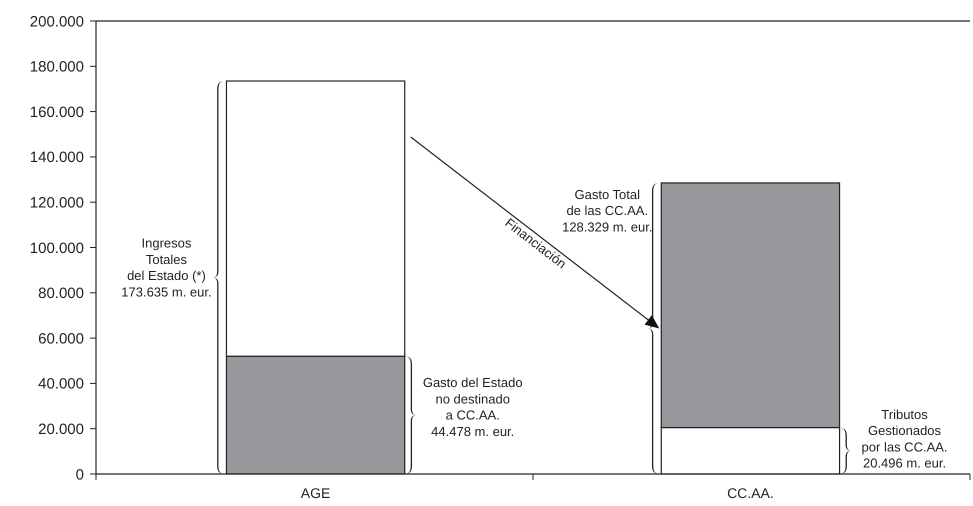 Image resolution: width=973 pixels, height=506 pixels. Describe the element at coordinates (905, 438) in the screenshot. I see `annotation: Tributos Gestionados por las CC.AA. 20.496 m. eur.` at that location.